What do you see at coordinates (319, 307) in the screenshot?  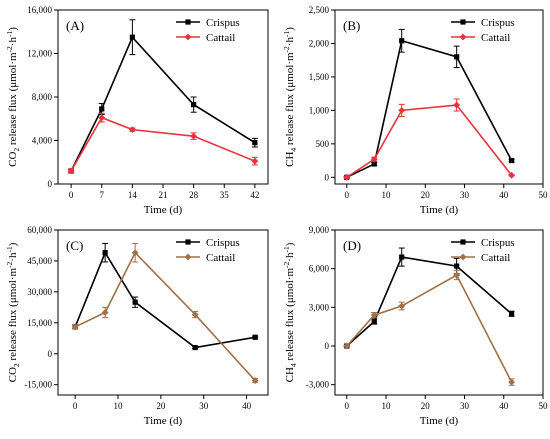 I see `y-tick-label: 3,000` at bounding box center [319, 307].